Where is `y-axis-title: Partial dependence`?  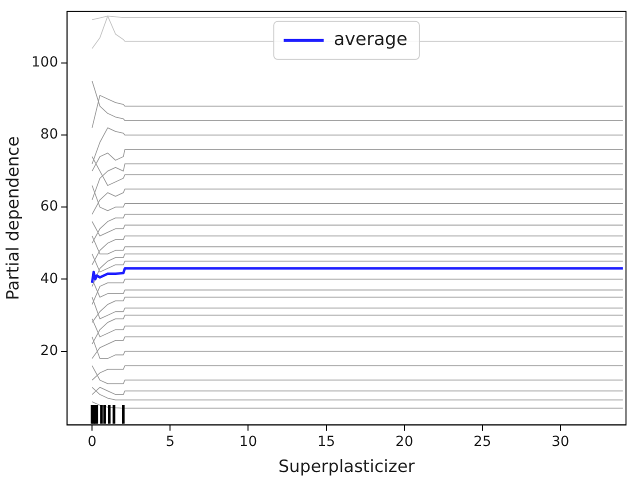
y-axis-title: Partial dependence is located at coordinates (14, 218).